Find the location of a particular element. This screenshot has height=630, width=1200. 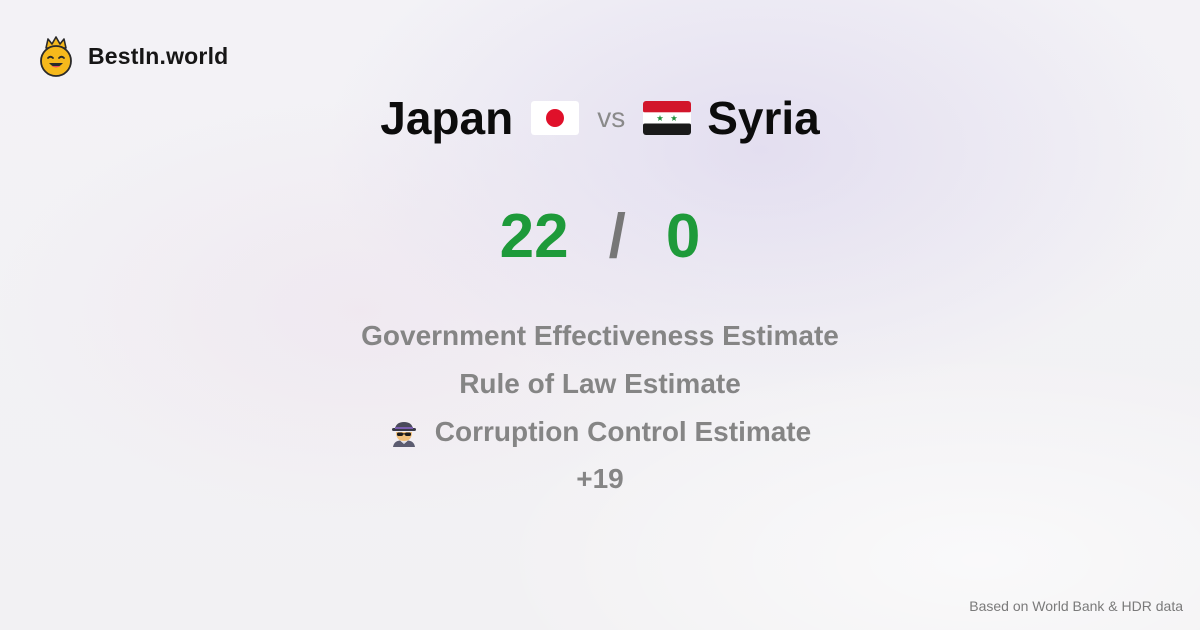

more-metrics-count: +19 is located at coordinates (600, 478).